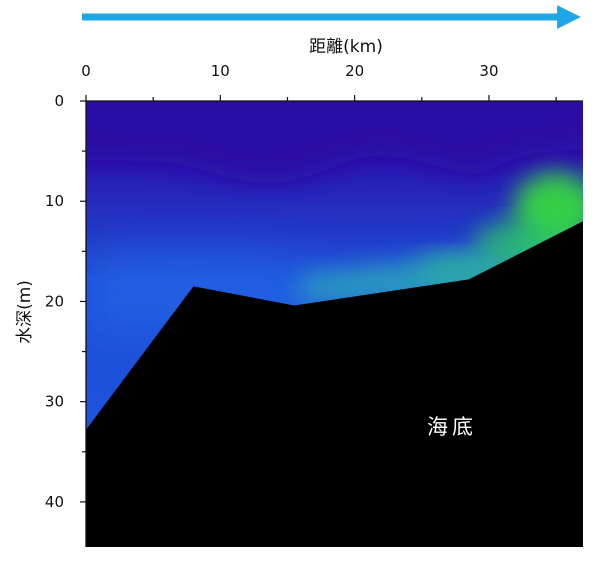 The height and width of the screenshot is (567, 605). What do you see at coordinates (54, 201) in the screenshot?
I see `y-tick-label: 10` at bounding box center [54, 201].